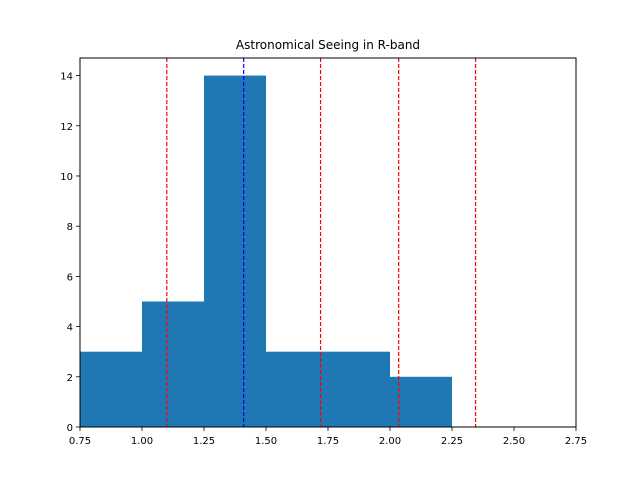  Describe the element at coordinates (70, 428) in the screenshot. I see `y-tick-label: 0` at that location.